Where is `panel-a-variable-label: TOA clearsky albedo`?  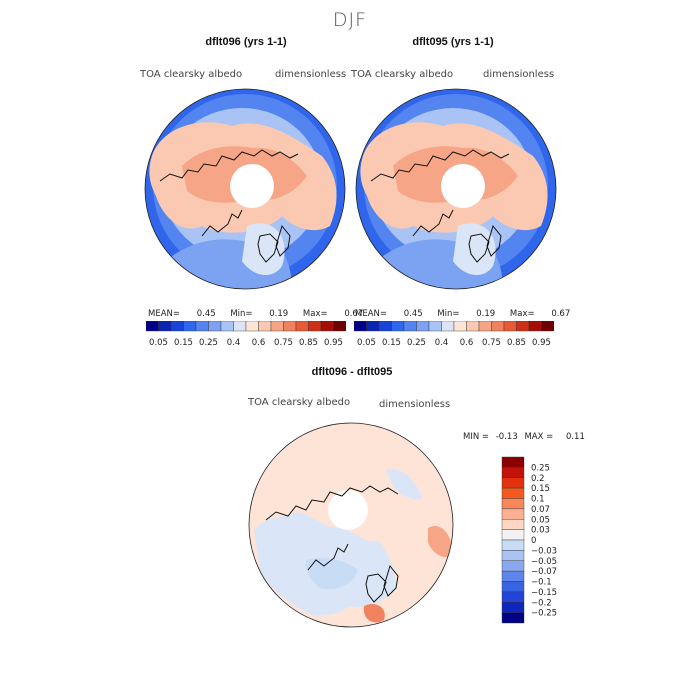
panel-a-variable-label: TOA clearsky albedo is located at coordinates (191, 74).